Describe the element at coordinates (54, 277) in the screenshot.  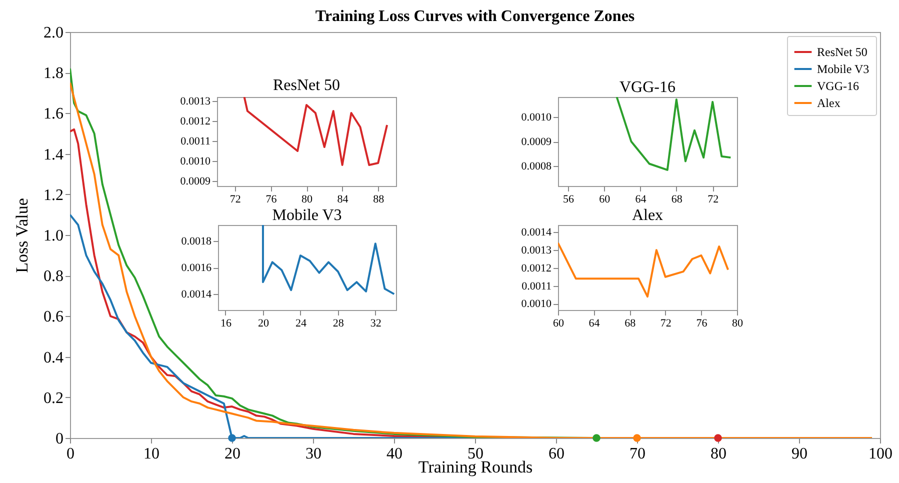
I see `y-tick-label: 0.8` at that location.